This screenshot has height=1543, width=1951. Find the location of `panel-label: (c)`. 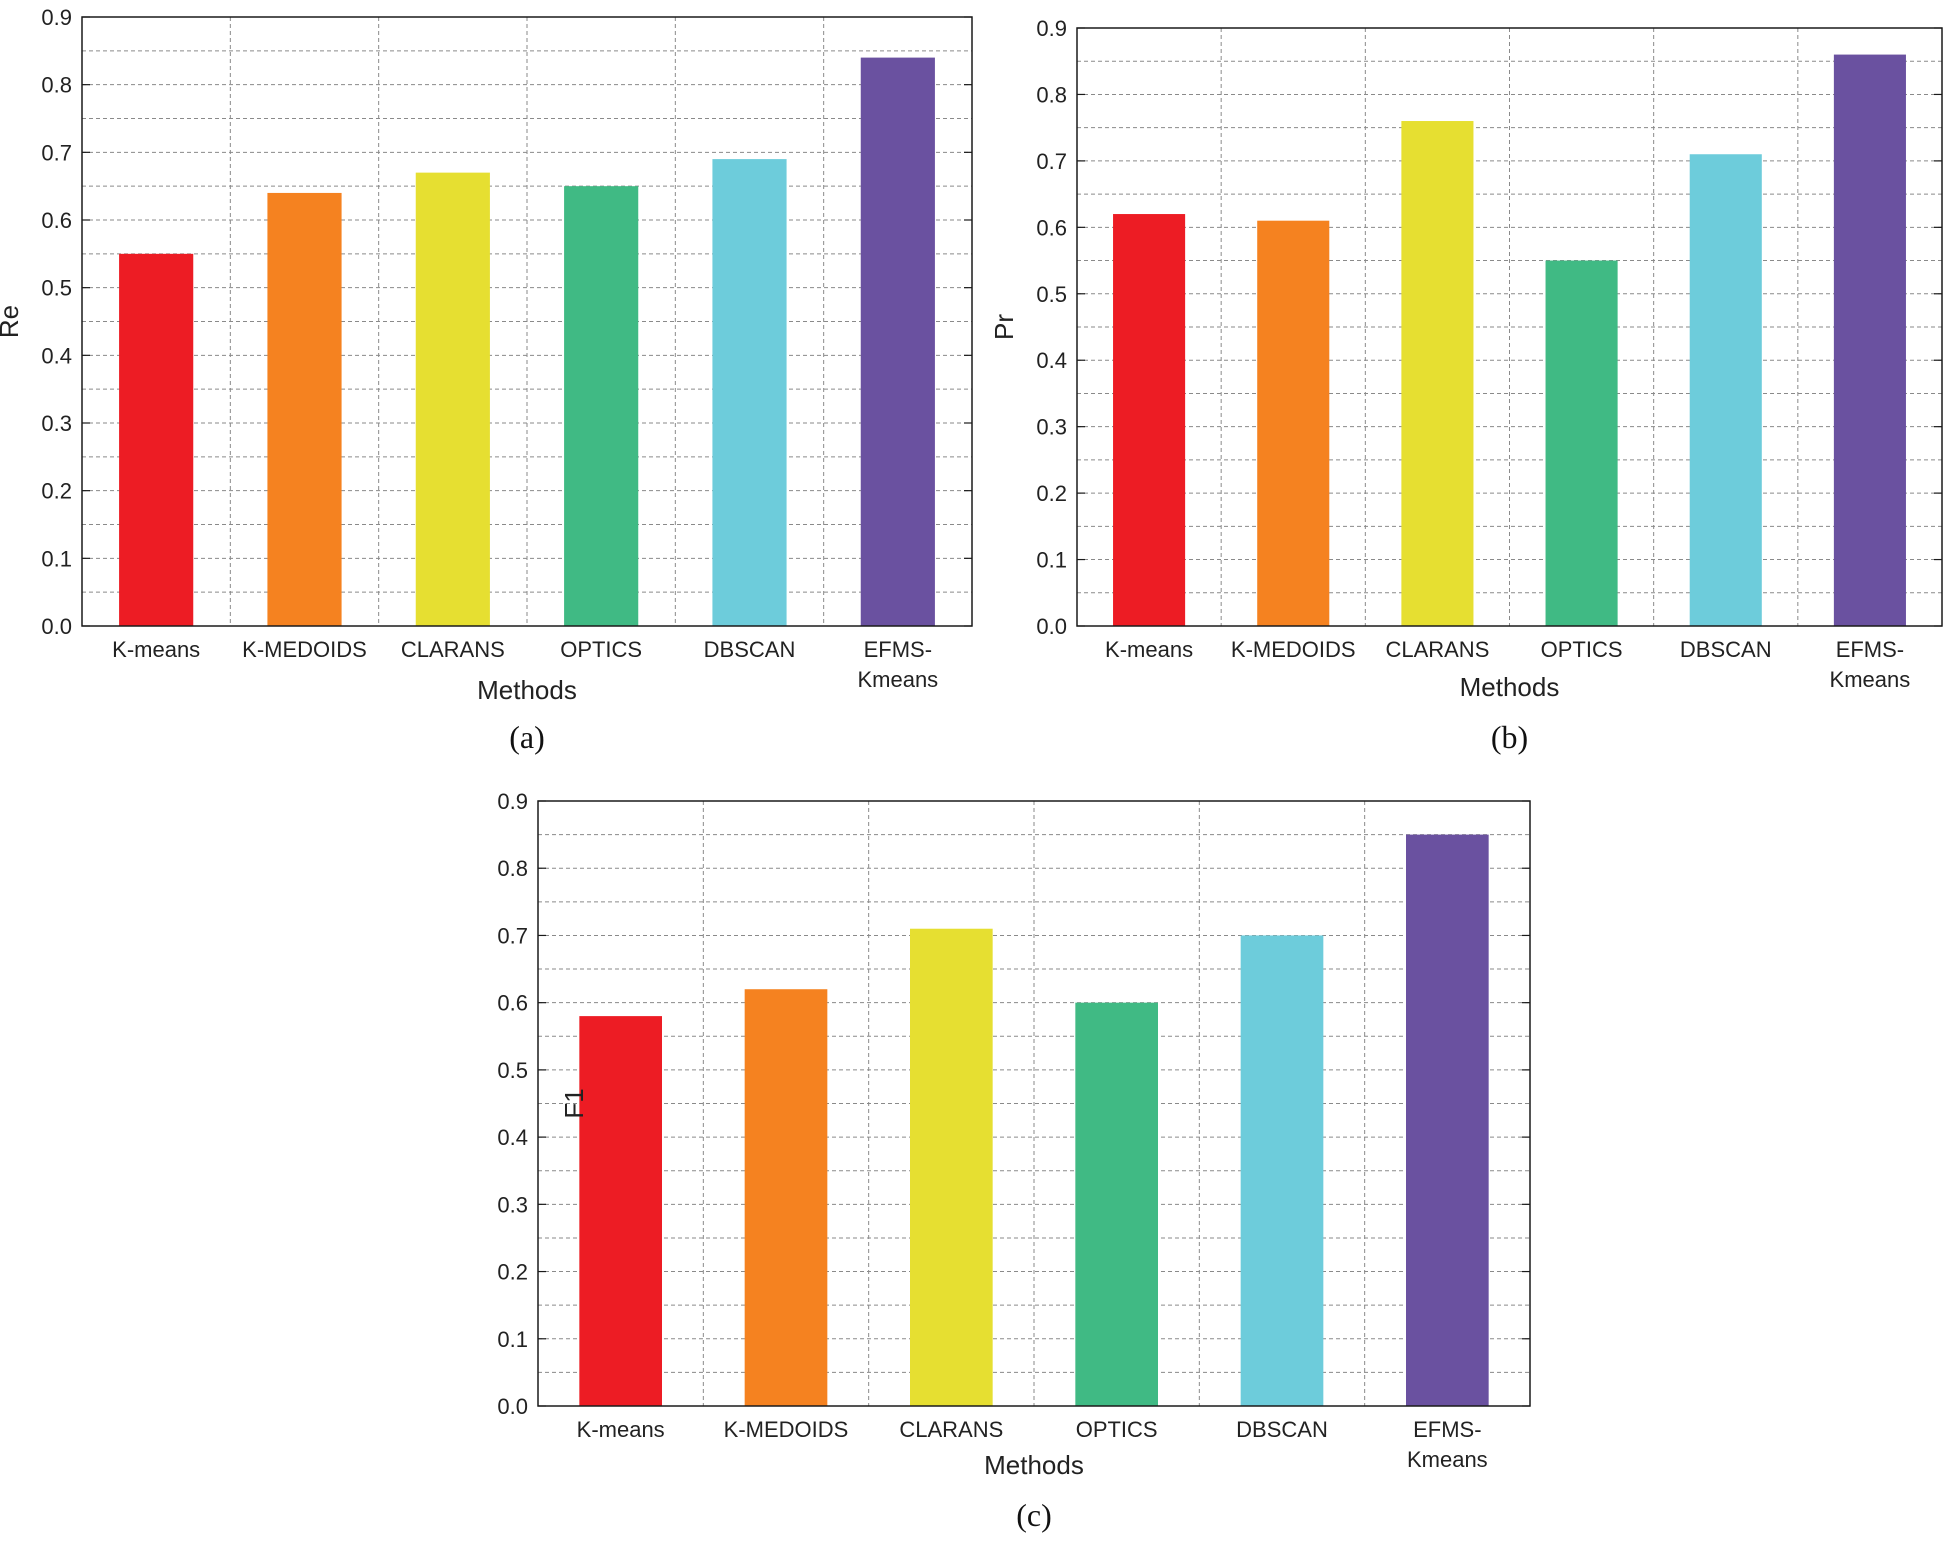

panel-label: (c) is located at coordinates (1034, 1515).